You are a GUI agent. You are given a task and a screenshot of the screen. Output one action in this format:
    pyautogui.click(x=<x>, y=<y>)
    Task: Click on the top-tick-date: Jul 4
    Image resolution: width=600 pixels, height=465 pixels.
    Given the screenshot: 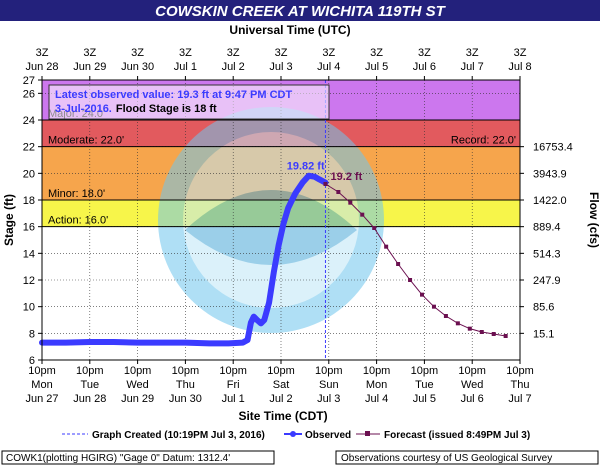 What is the action you would take?
    pyautogui.click(x=328, y=67)
    